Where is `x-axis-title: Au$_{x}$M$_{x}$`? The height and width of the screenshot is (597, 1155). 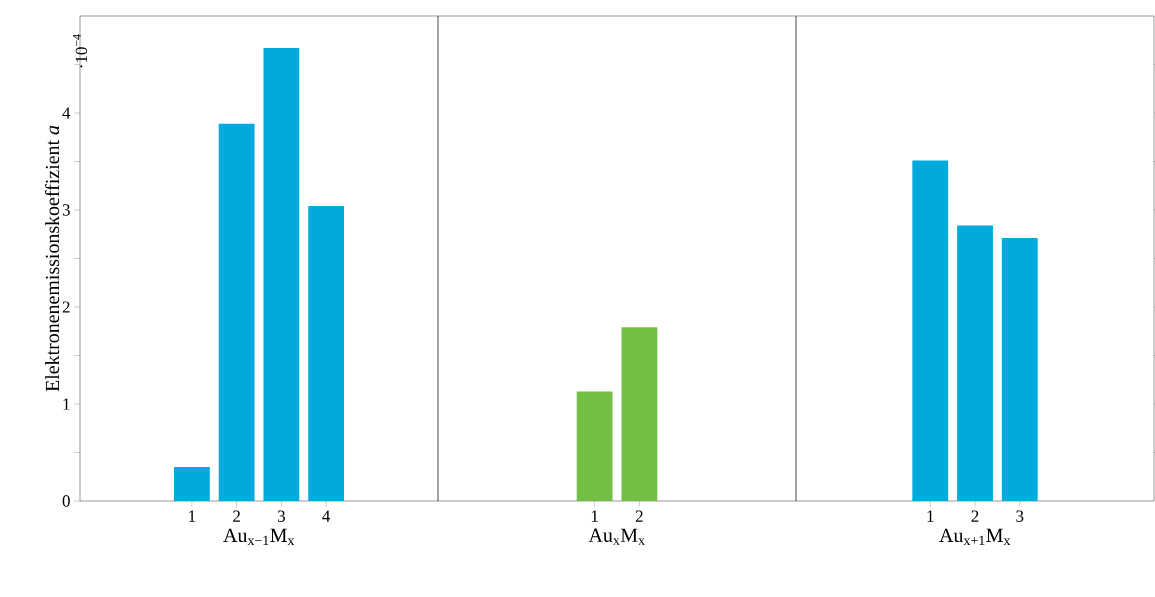
x-axis-title: Au$_{x}$M$_{x}$ is located at coordinates (616, 536).